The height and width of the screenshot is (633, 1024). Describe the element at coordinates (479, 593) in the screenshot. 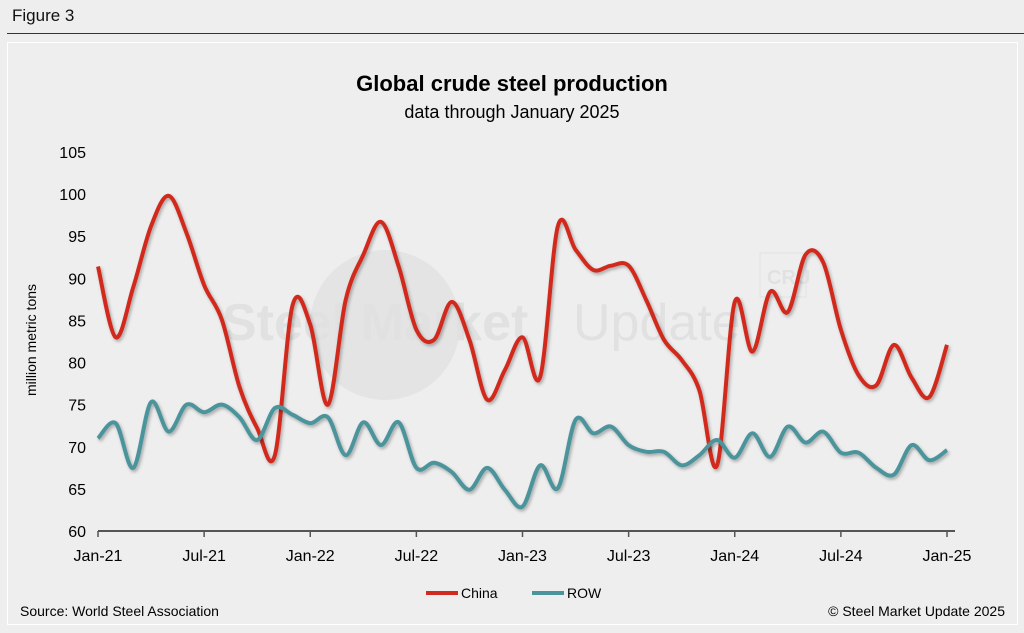

I see `legend-label-china: China` at that location.